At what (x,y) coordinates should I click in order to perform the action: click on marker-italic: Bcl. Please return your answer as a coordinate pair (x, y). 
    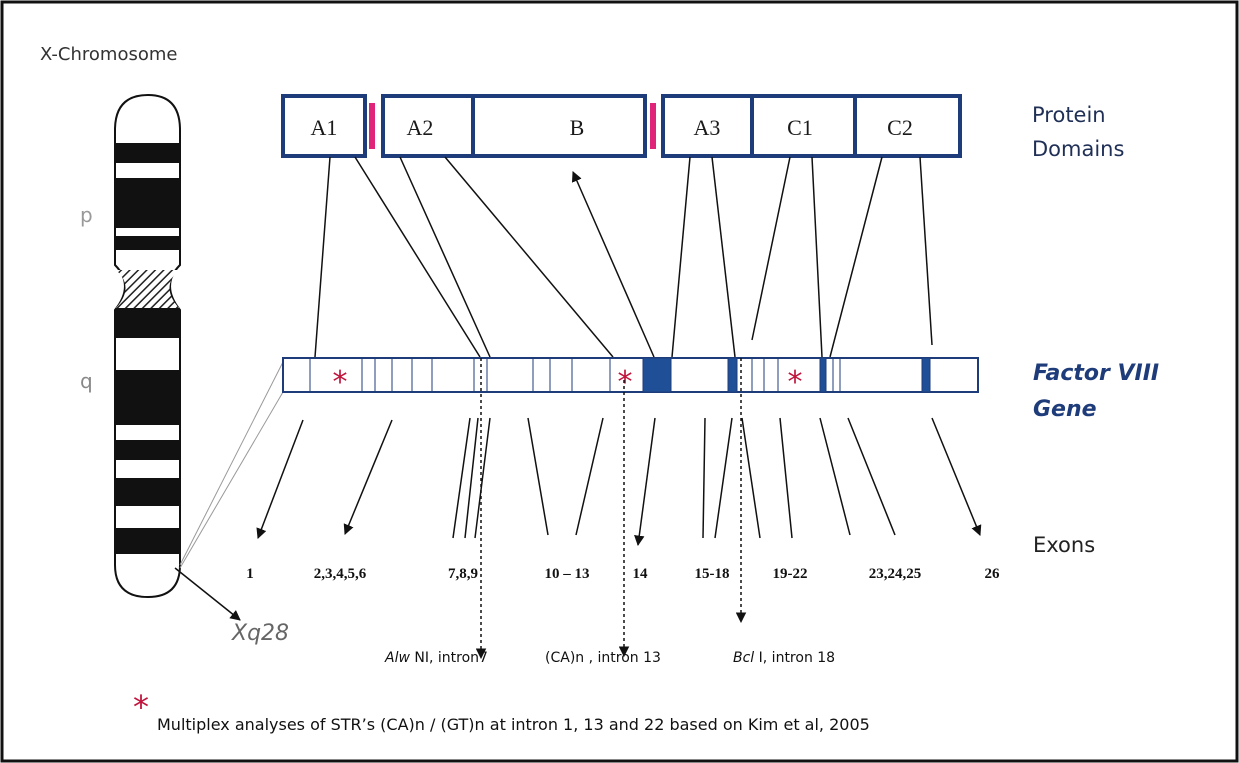
    Looking at the image, I should click on (743, 658).